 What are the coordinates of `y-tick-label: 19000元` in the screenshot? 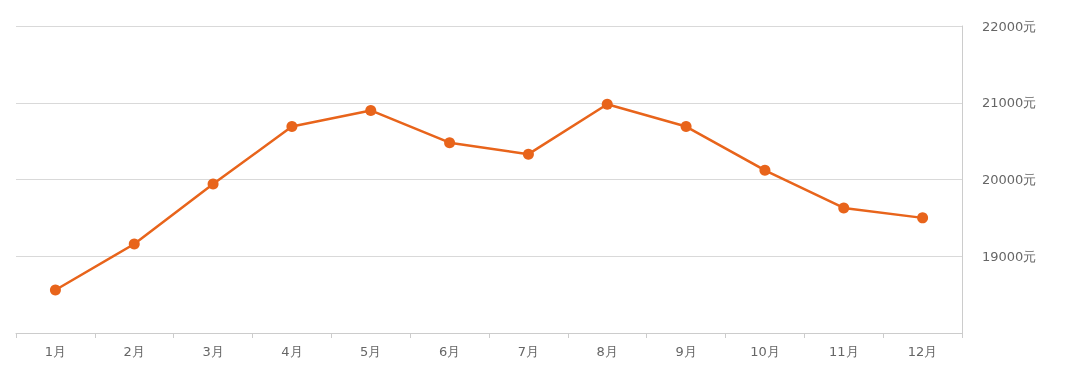 It's located at (1009, 256).